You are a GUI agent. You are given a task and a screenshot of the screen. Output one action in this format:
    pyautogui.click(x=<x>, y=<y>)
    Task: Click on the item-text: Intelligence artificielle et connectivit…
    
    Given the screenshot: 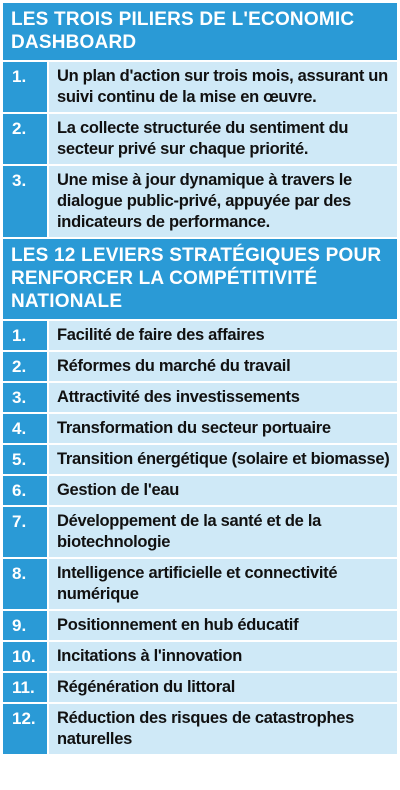 What is the action you would take?
    pyautogui.click(x=223, y=584)
    